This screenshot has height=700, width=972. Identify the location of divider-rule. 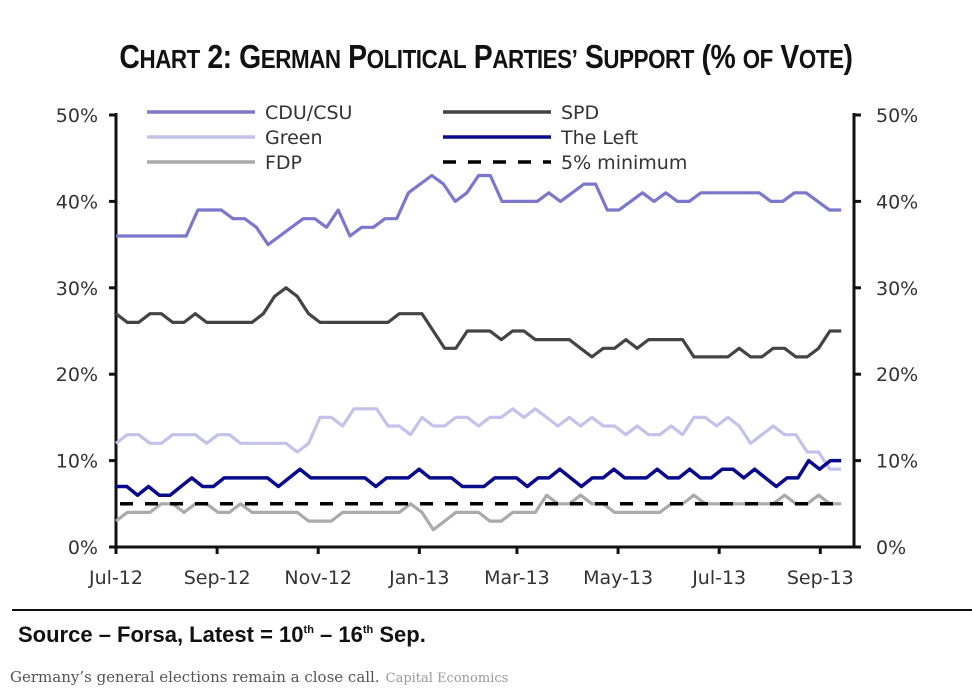
(492, 610).